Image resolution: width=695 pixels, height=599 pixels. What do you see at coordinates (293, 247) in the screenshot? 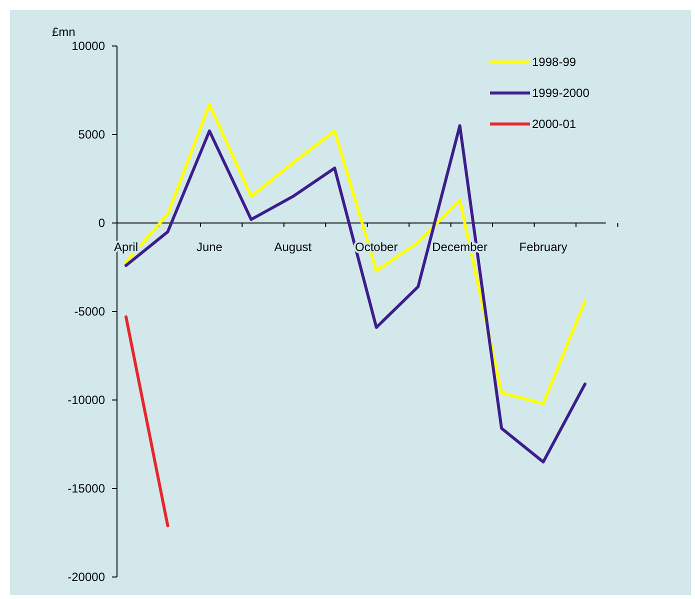
I see `x-tick-label: August` at bounding box center [293, 247].